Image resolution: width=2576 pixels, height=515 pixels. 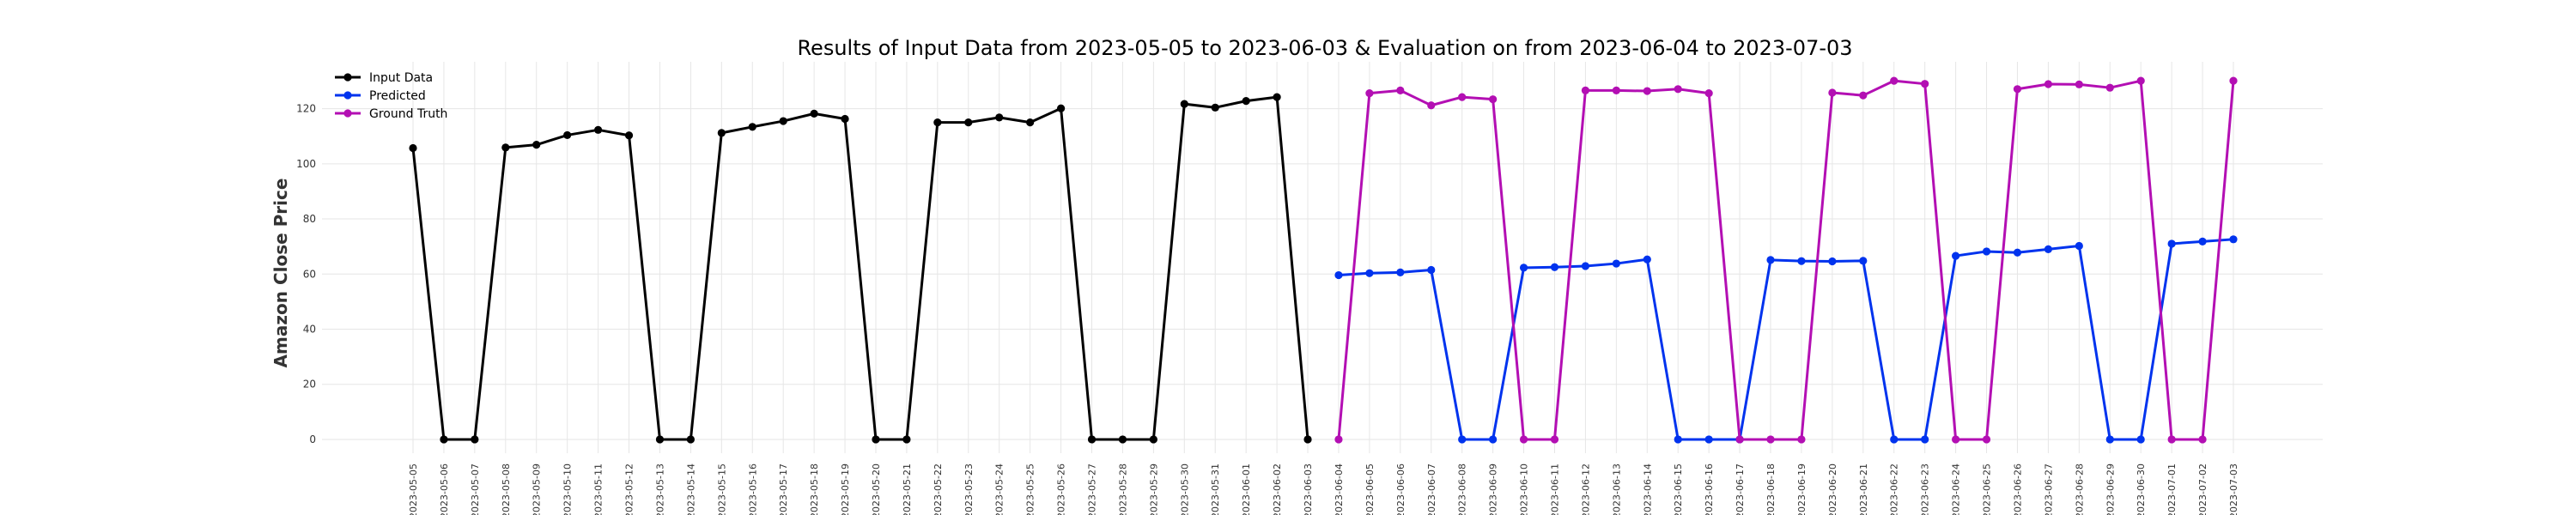 I want to click on x-tick-label: 2023-06-11, so click(x=1554, y=489).